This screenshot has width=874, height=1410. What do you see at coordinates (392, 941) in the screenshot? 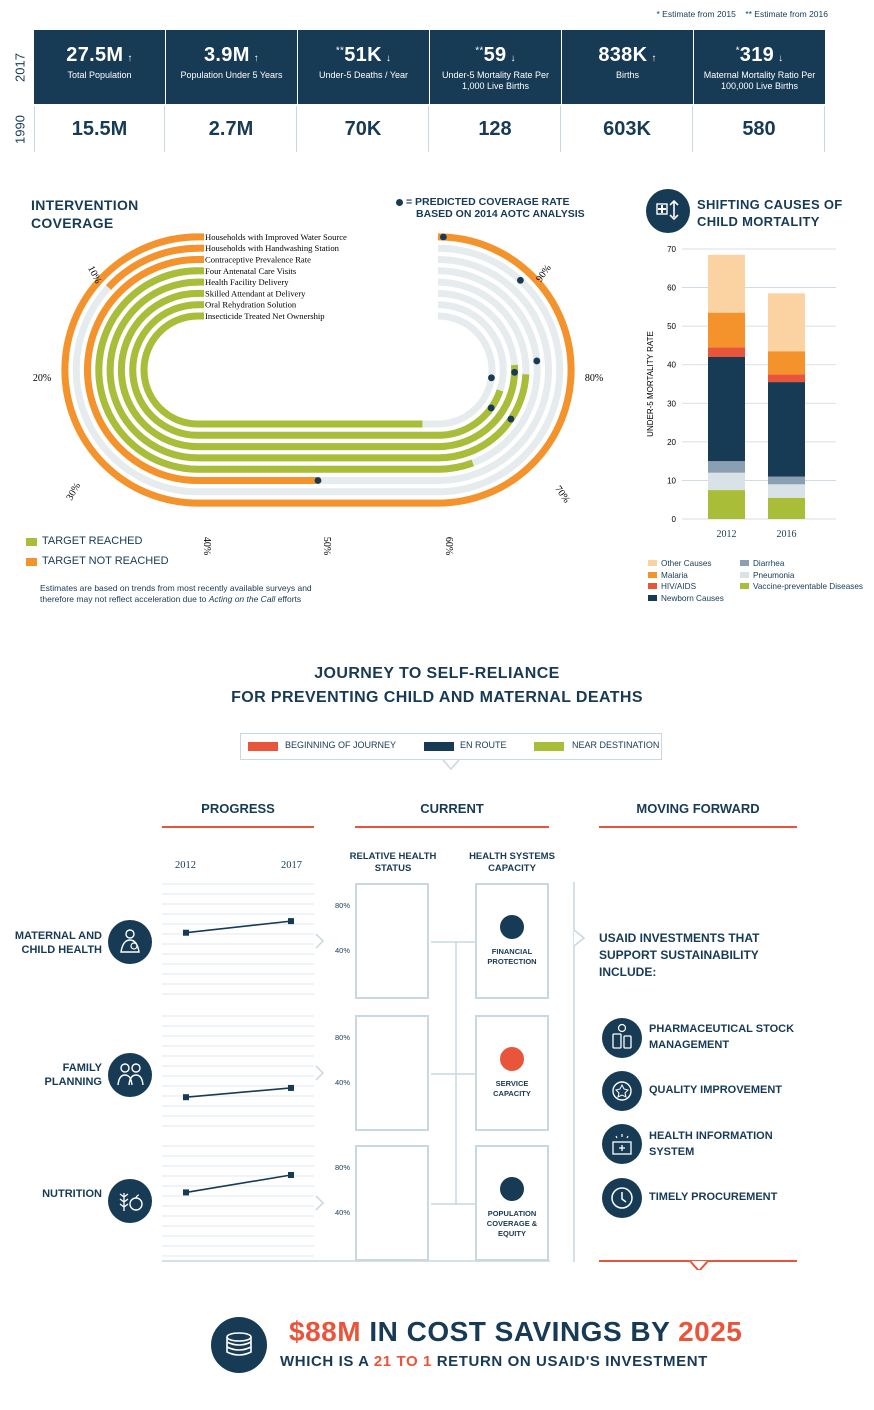
I see `status-box-mch` at bounding box center [392, 941].